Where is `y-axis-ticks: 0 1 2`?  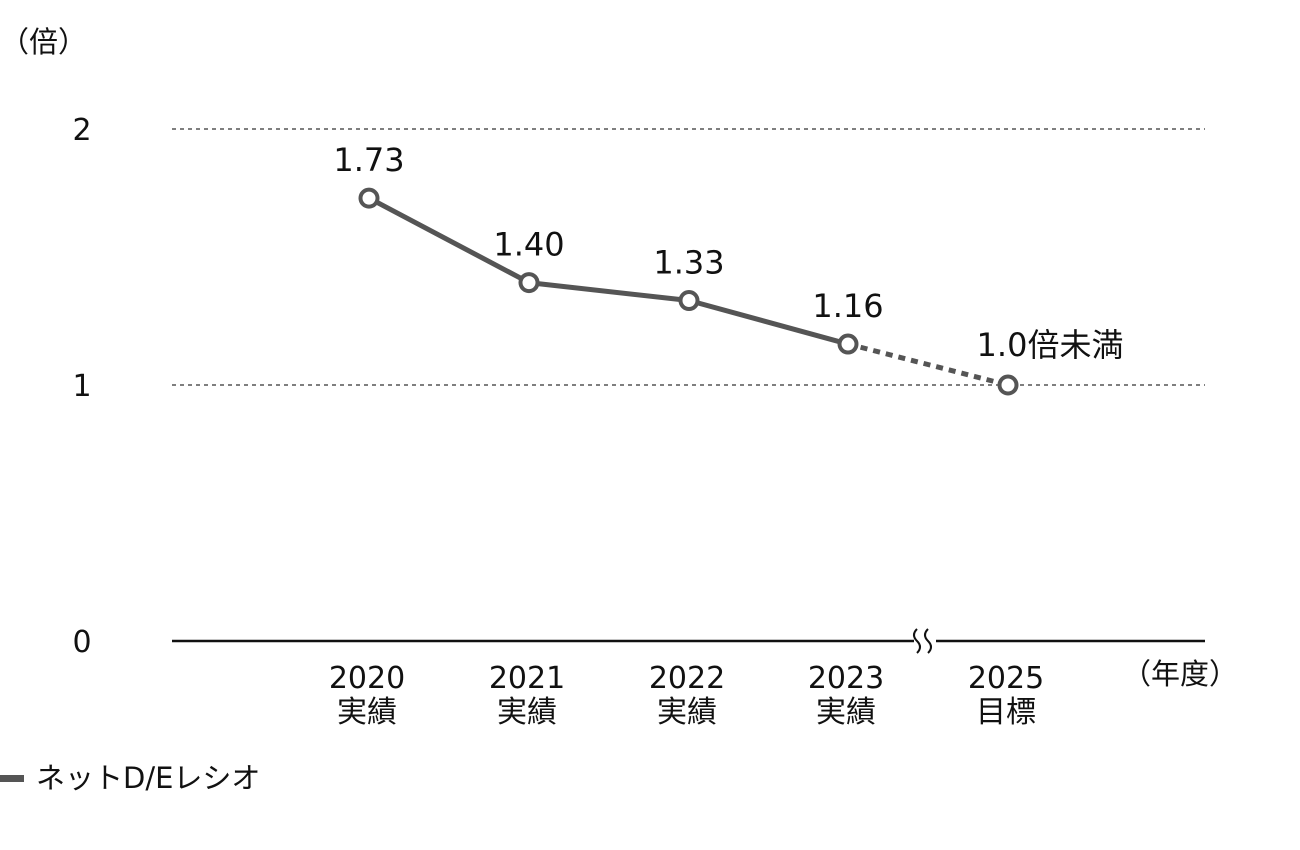 y-axis-ticks: 0 1 2 is located at coordinates (81, 386).